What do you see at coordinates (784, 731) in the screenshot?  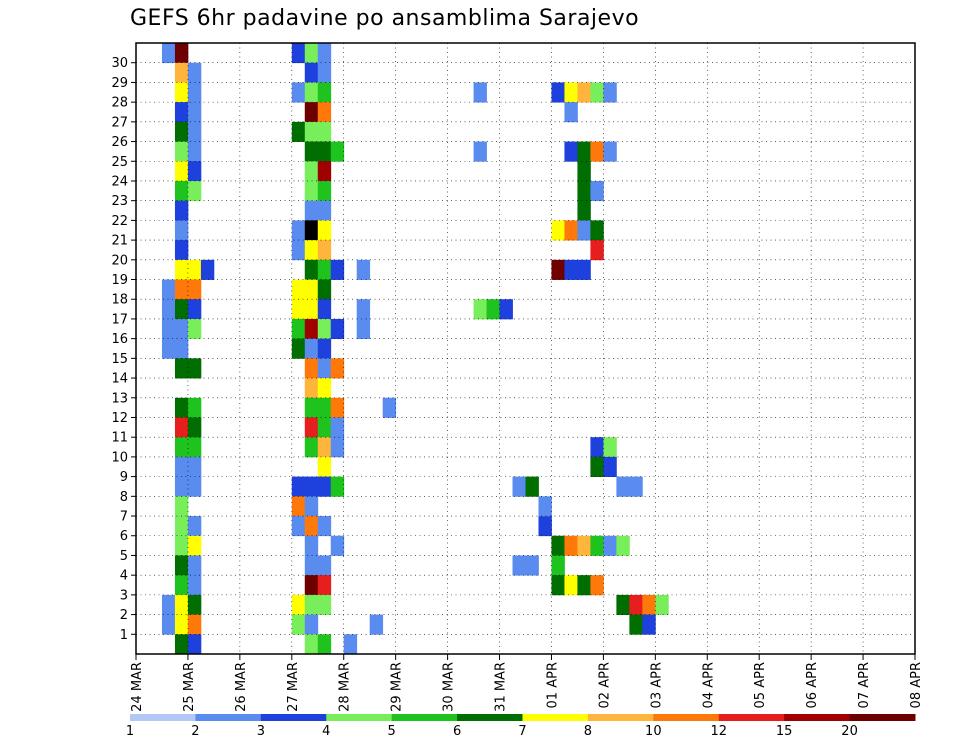 I see `legend-label: 15` at bounding box center [784, 731].